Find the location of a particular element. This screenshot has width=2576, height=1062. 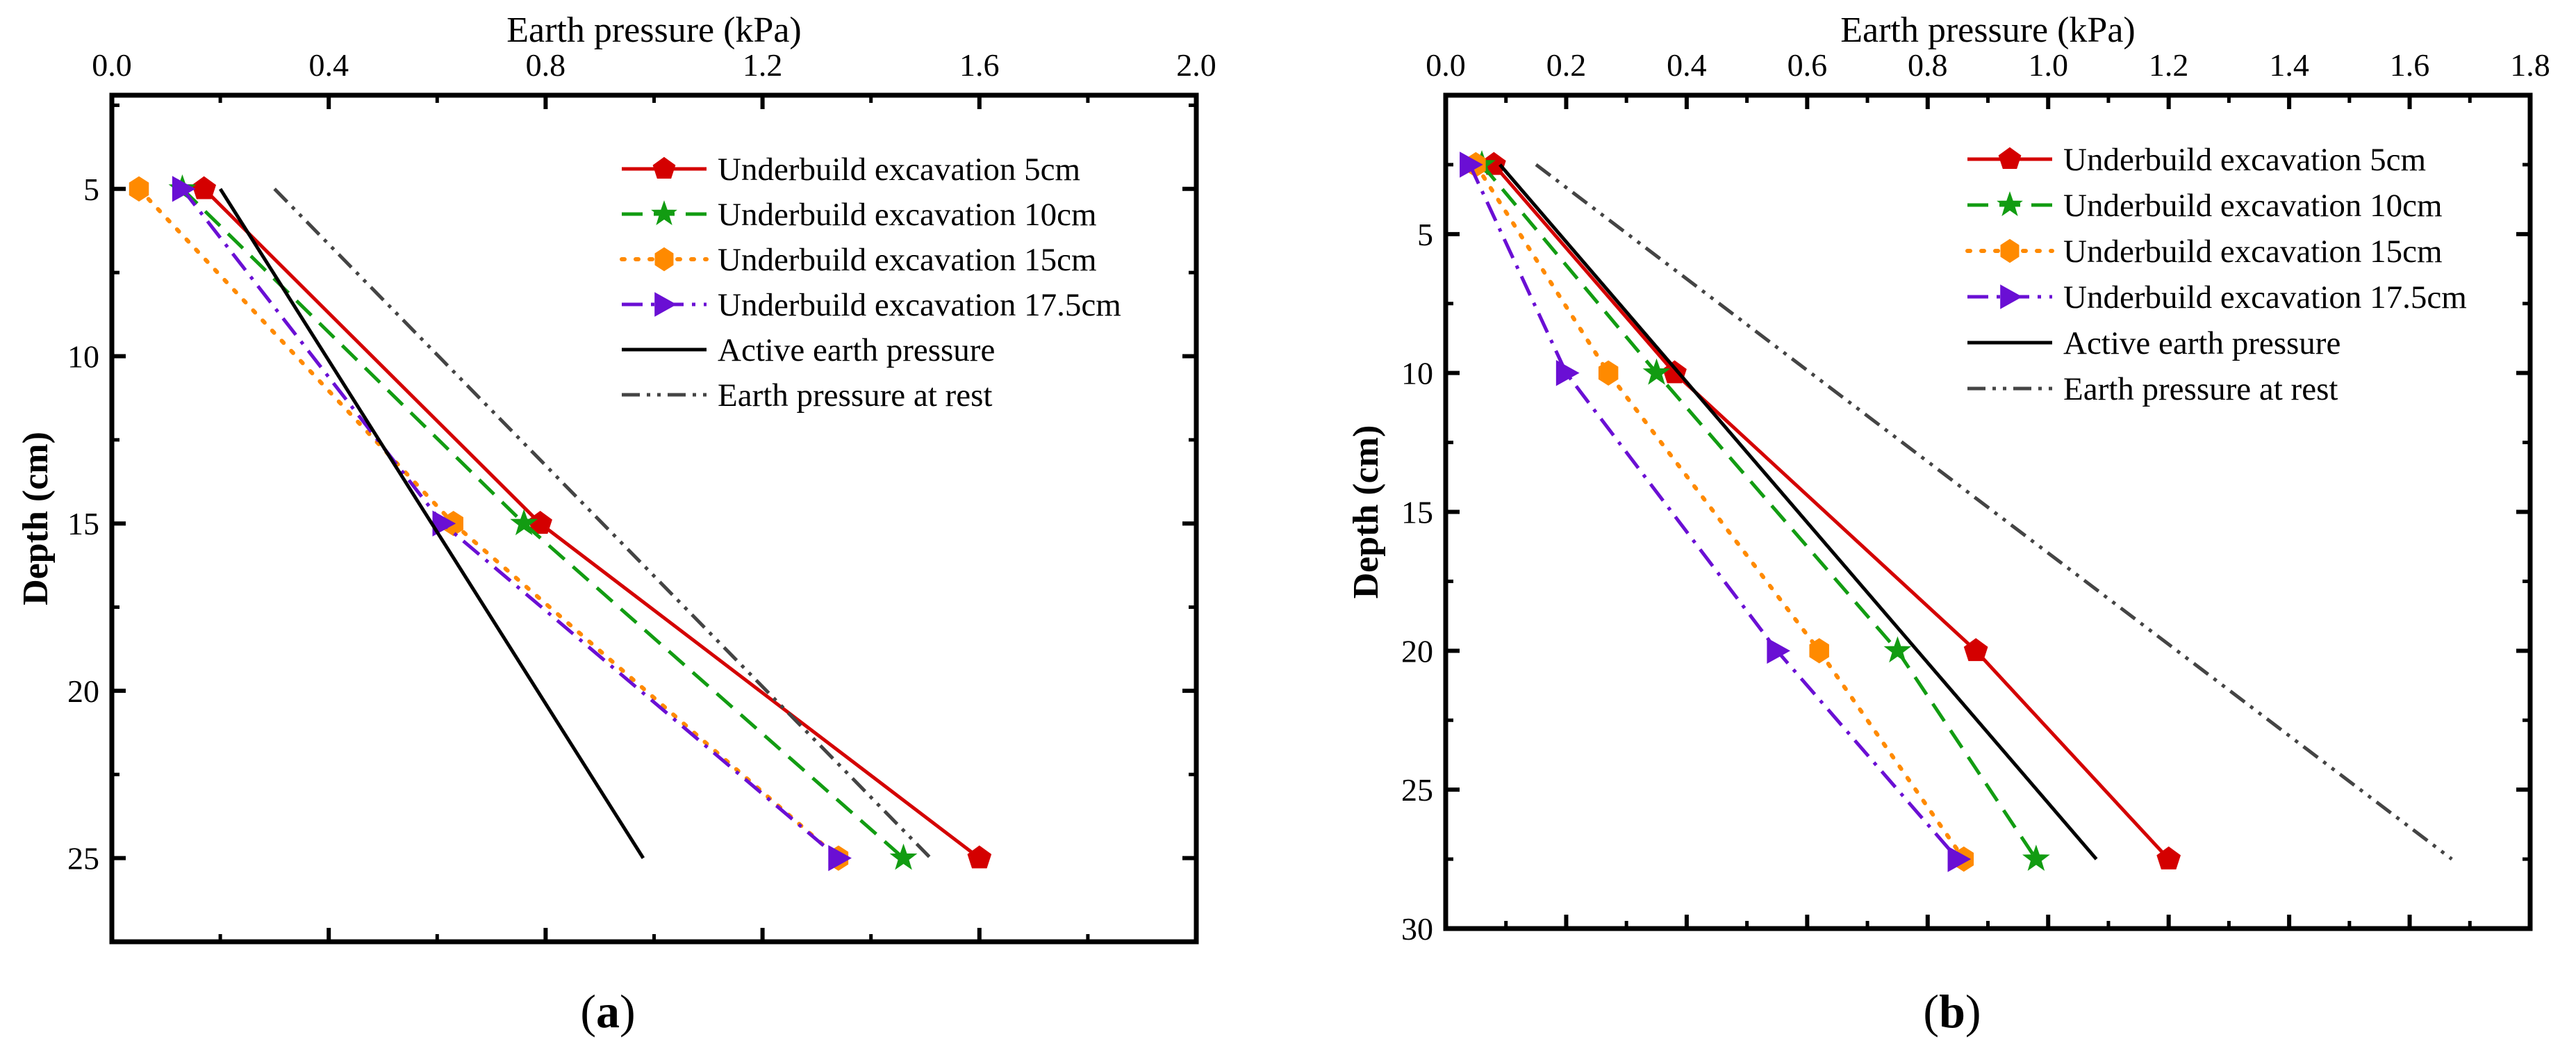

legend-item: Underbuild excavation 15cm is located at coordinates (858, 260).